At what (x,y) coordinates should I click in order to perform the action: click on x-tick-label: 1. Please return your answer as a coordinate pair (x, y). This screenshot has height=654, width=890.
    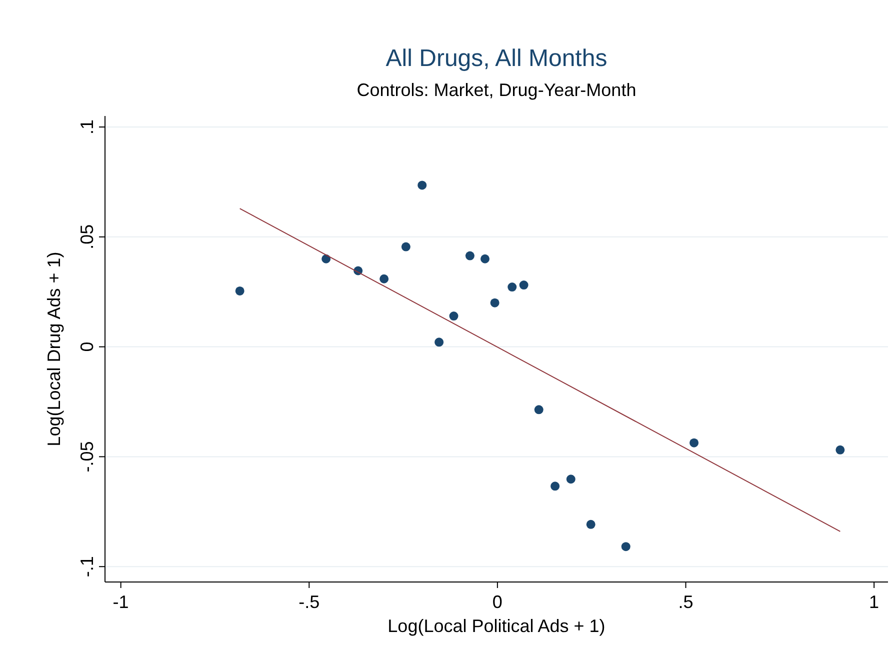
    Looking at the image, I should click on (874, 602).